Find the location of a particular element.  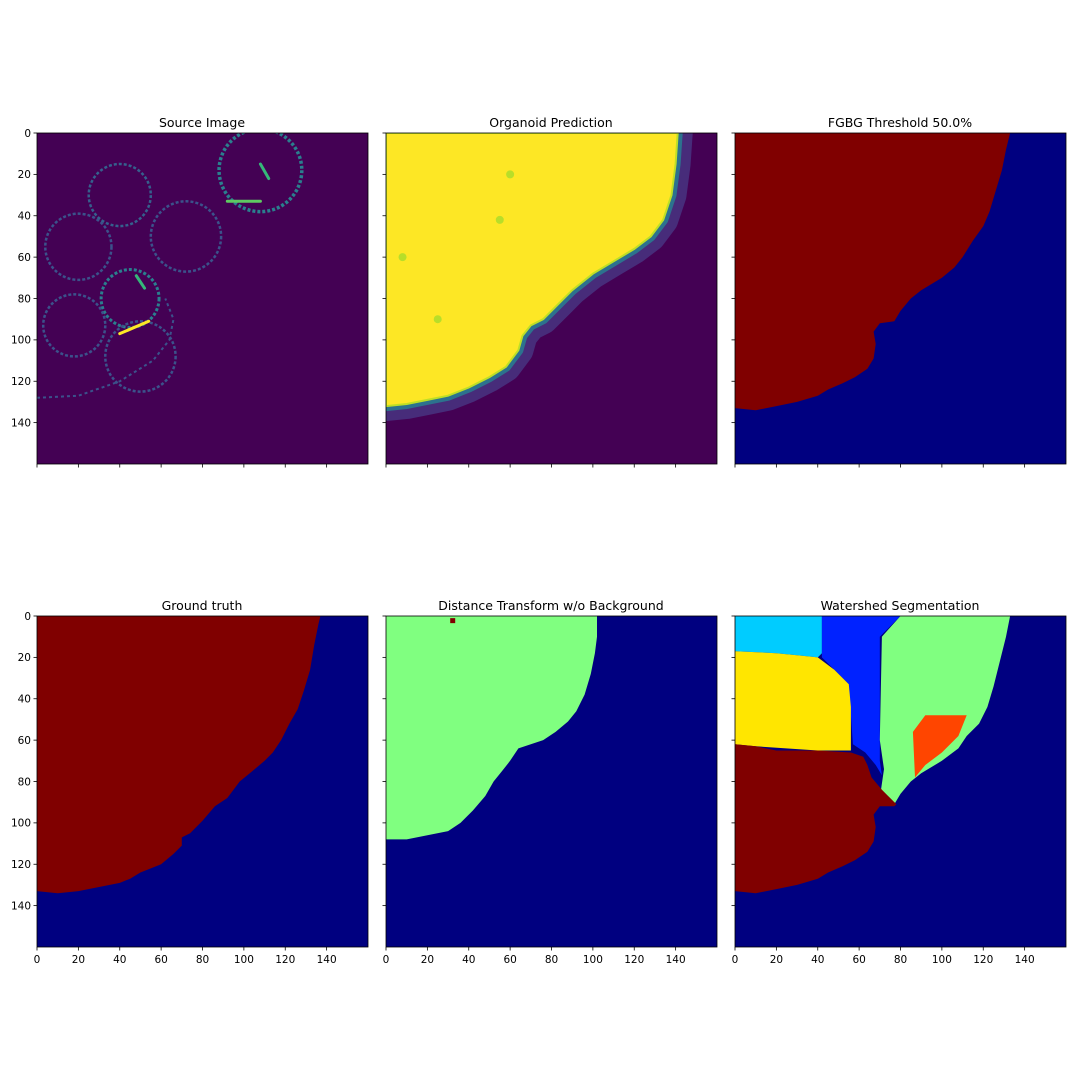

panel-title-watershed: Watershed Segmentation is located at coordinates (900, 605).